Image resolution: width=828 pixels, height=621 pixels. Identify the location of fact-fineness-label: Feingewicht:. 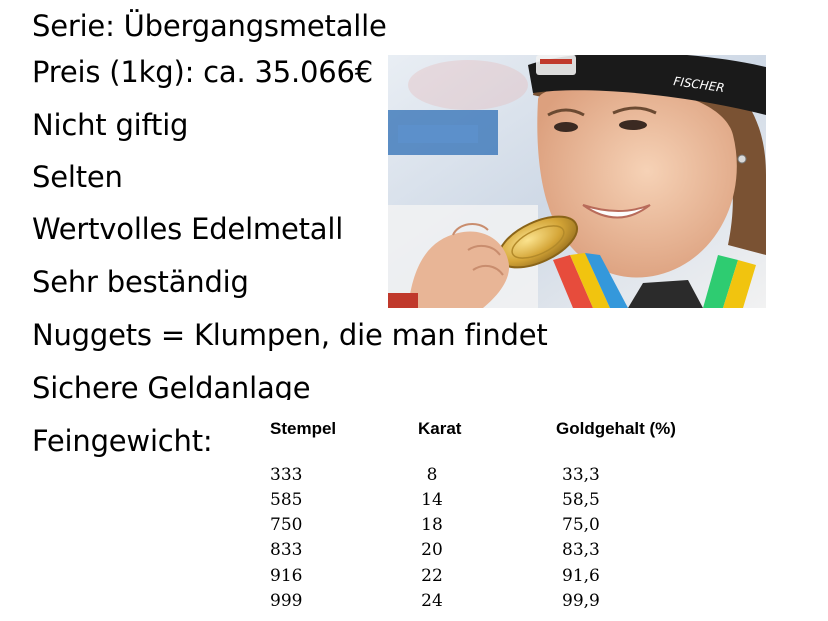
(122, 441).